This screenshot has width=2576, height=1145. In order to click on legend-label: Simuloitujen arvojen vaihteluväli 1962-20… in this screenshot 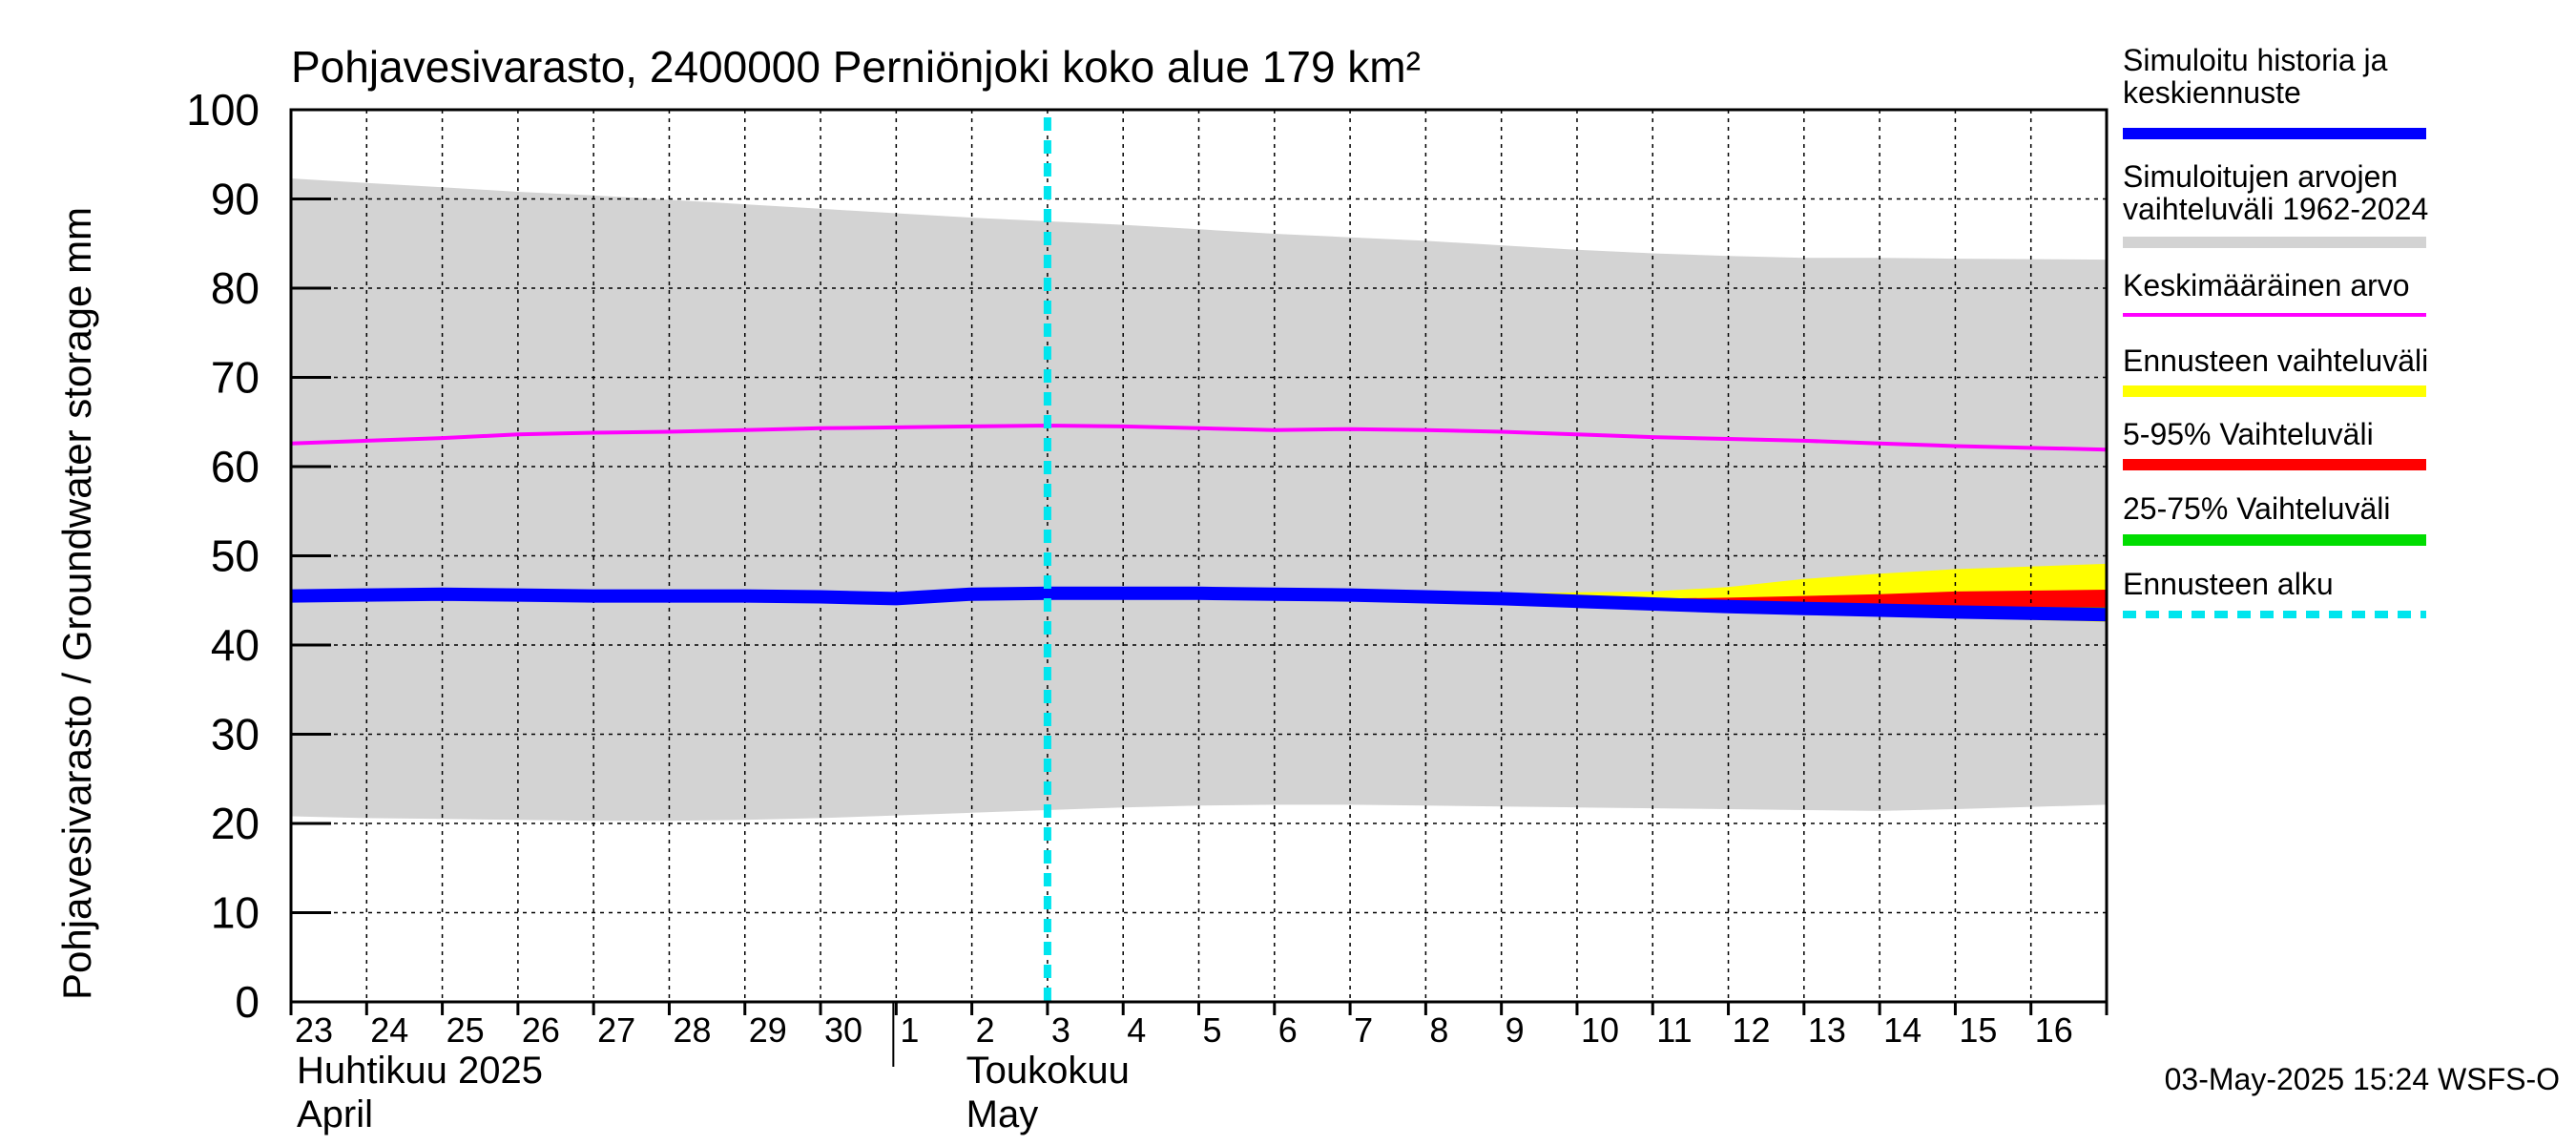, I will do `click(2275, 192)`.